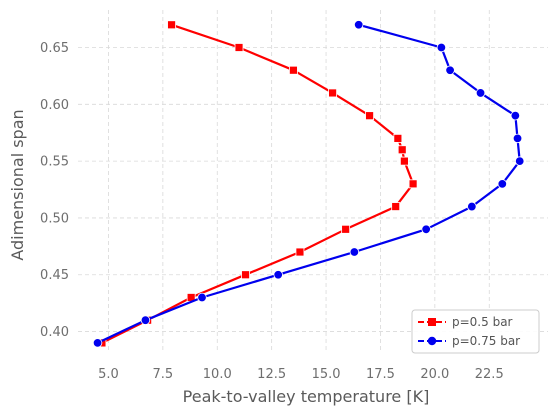 The width and height of the screenshot is (550, 417). Describe the element at coordinates (434, 374) in the screenshot. I see `x-tick-label: 20.0` at that location.